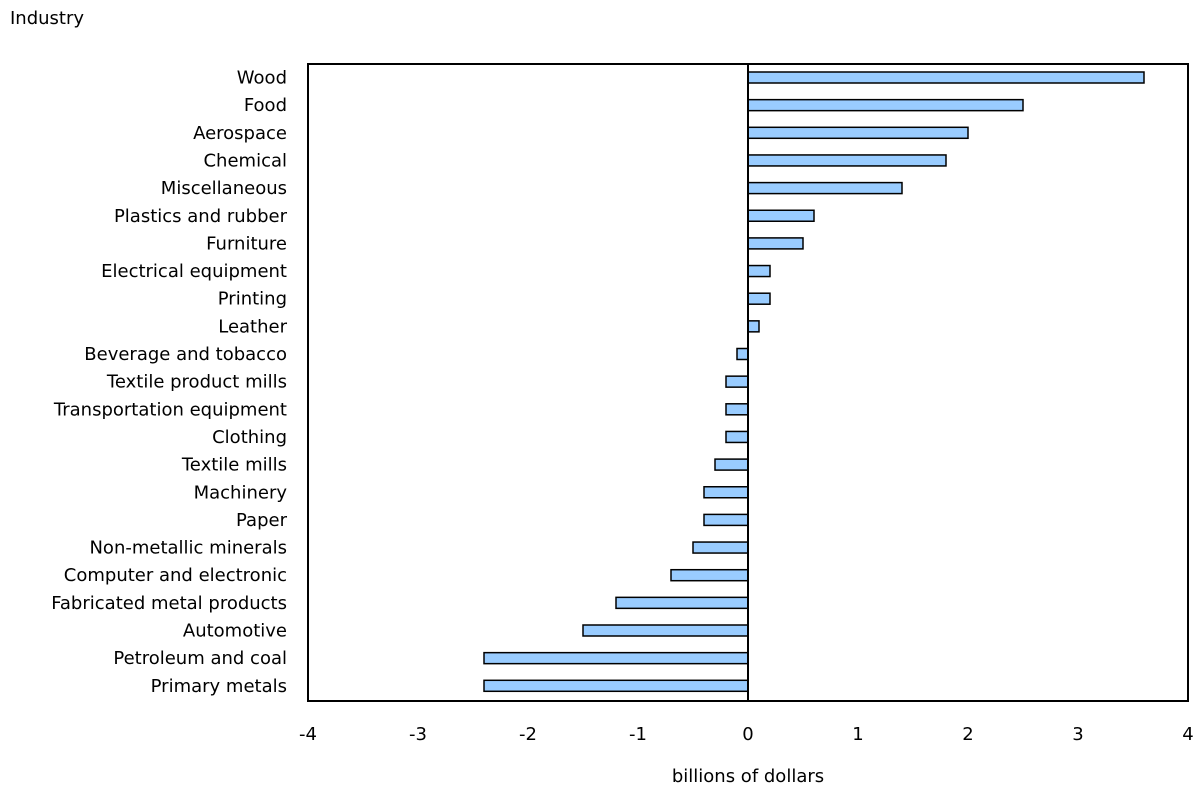 This screenshot has width=1196, height=790. What do you see at coordinates (528, 734) in the screenshot?
I see `x-tick-label: -2` at bounding box center [528, 734].